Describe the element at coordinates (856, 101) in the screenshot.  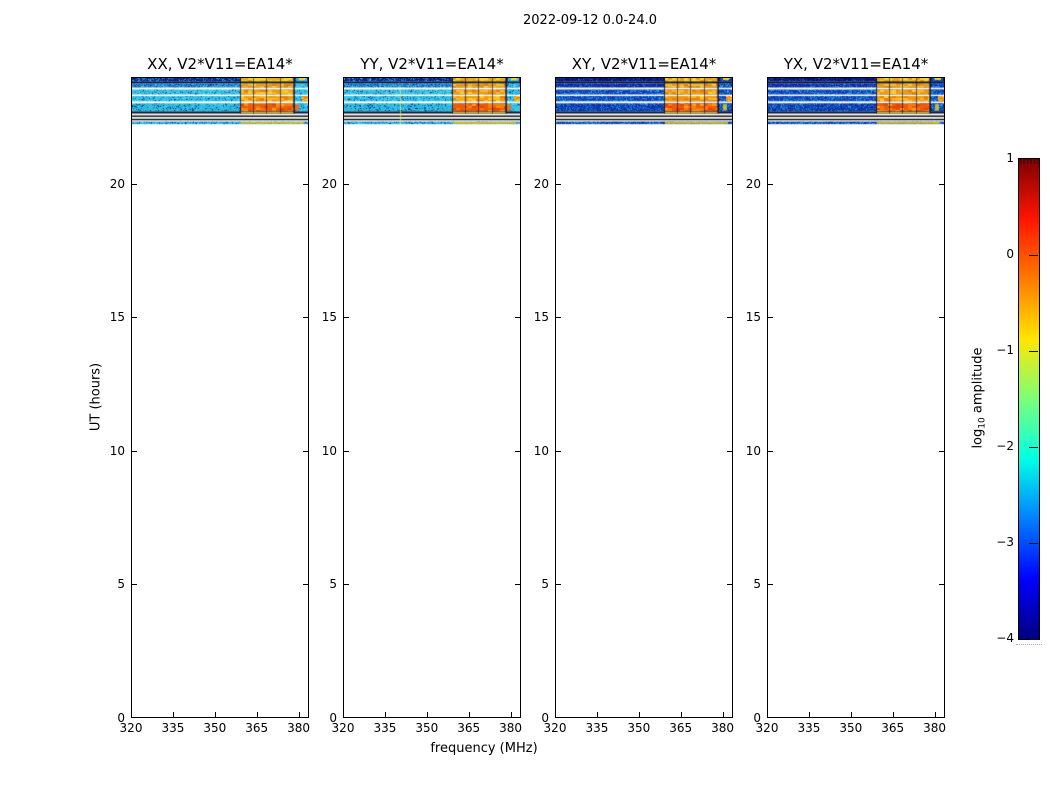
I see `spectrogram-YX` at that location.